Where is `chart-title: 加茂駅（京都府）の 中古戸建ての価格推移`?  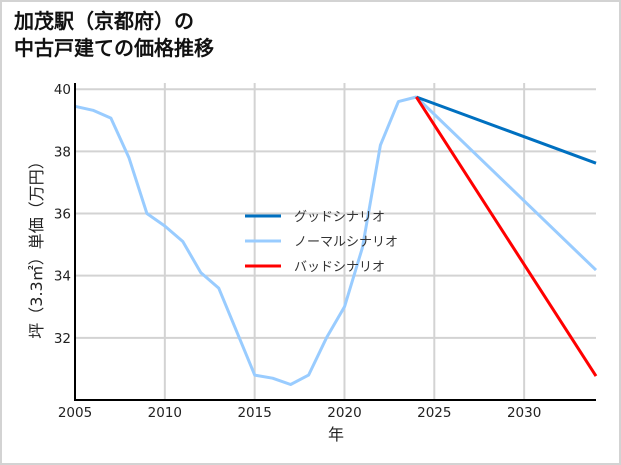 chart-title: 加茂駅（京都府）の 中古戸建ての価格推移 is located at coordinates (114, 35).